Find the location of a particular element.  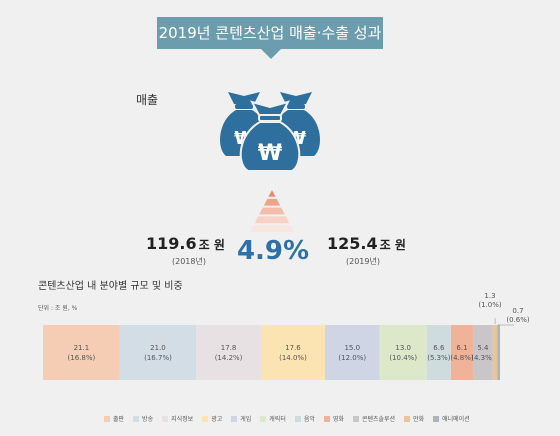

legend-label: 음악 is located at coordinates (309, 419).